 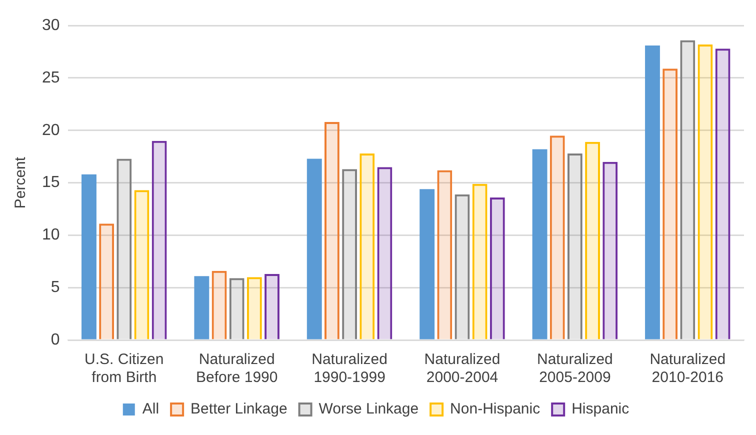 What do you see at coordinates (495, 409) in the screenshot?
I see `legend-label: Non-Hispanic` at bounding box center [495, 409].